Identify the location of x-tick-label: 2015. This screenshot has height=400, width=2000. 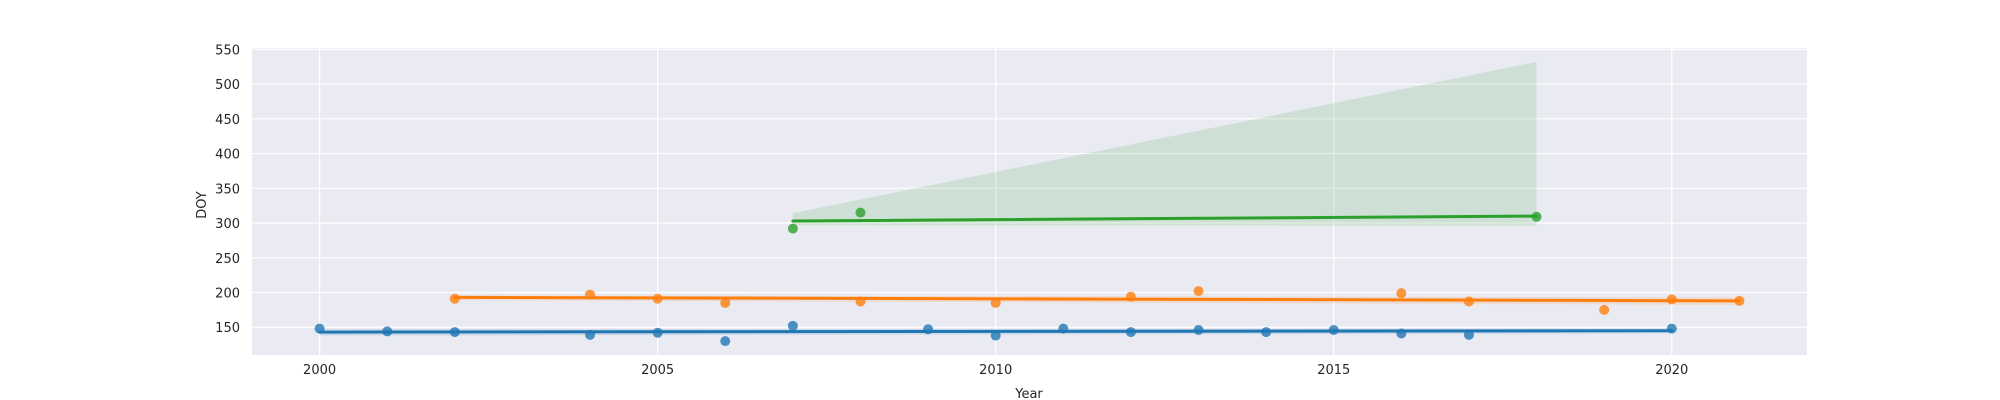
(1333, 370).